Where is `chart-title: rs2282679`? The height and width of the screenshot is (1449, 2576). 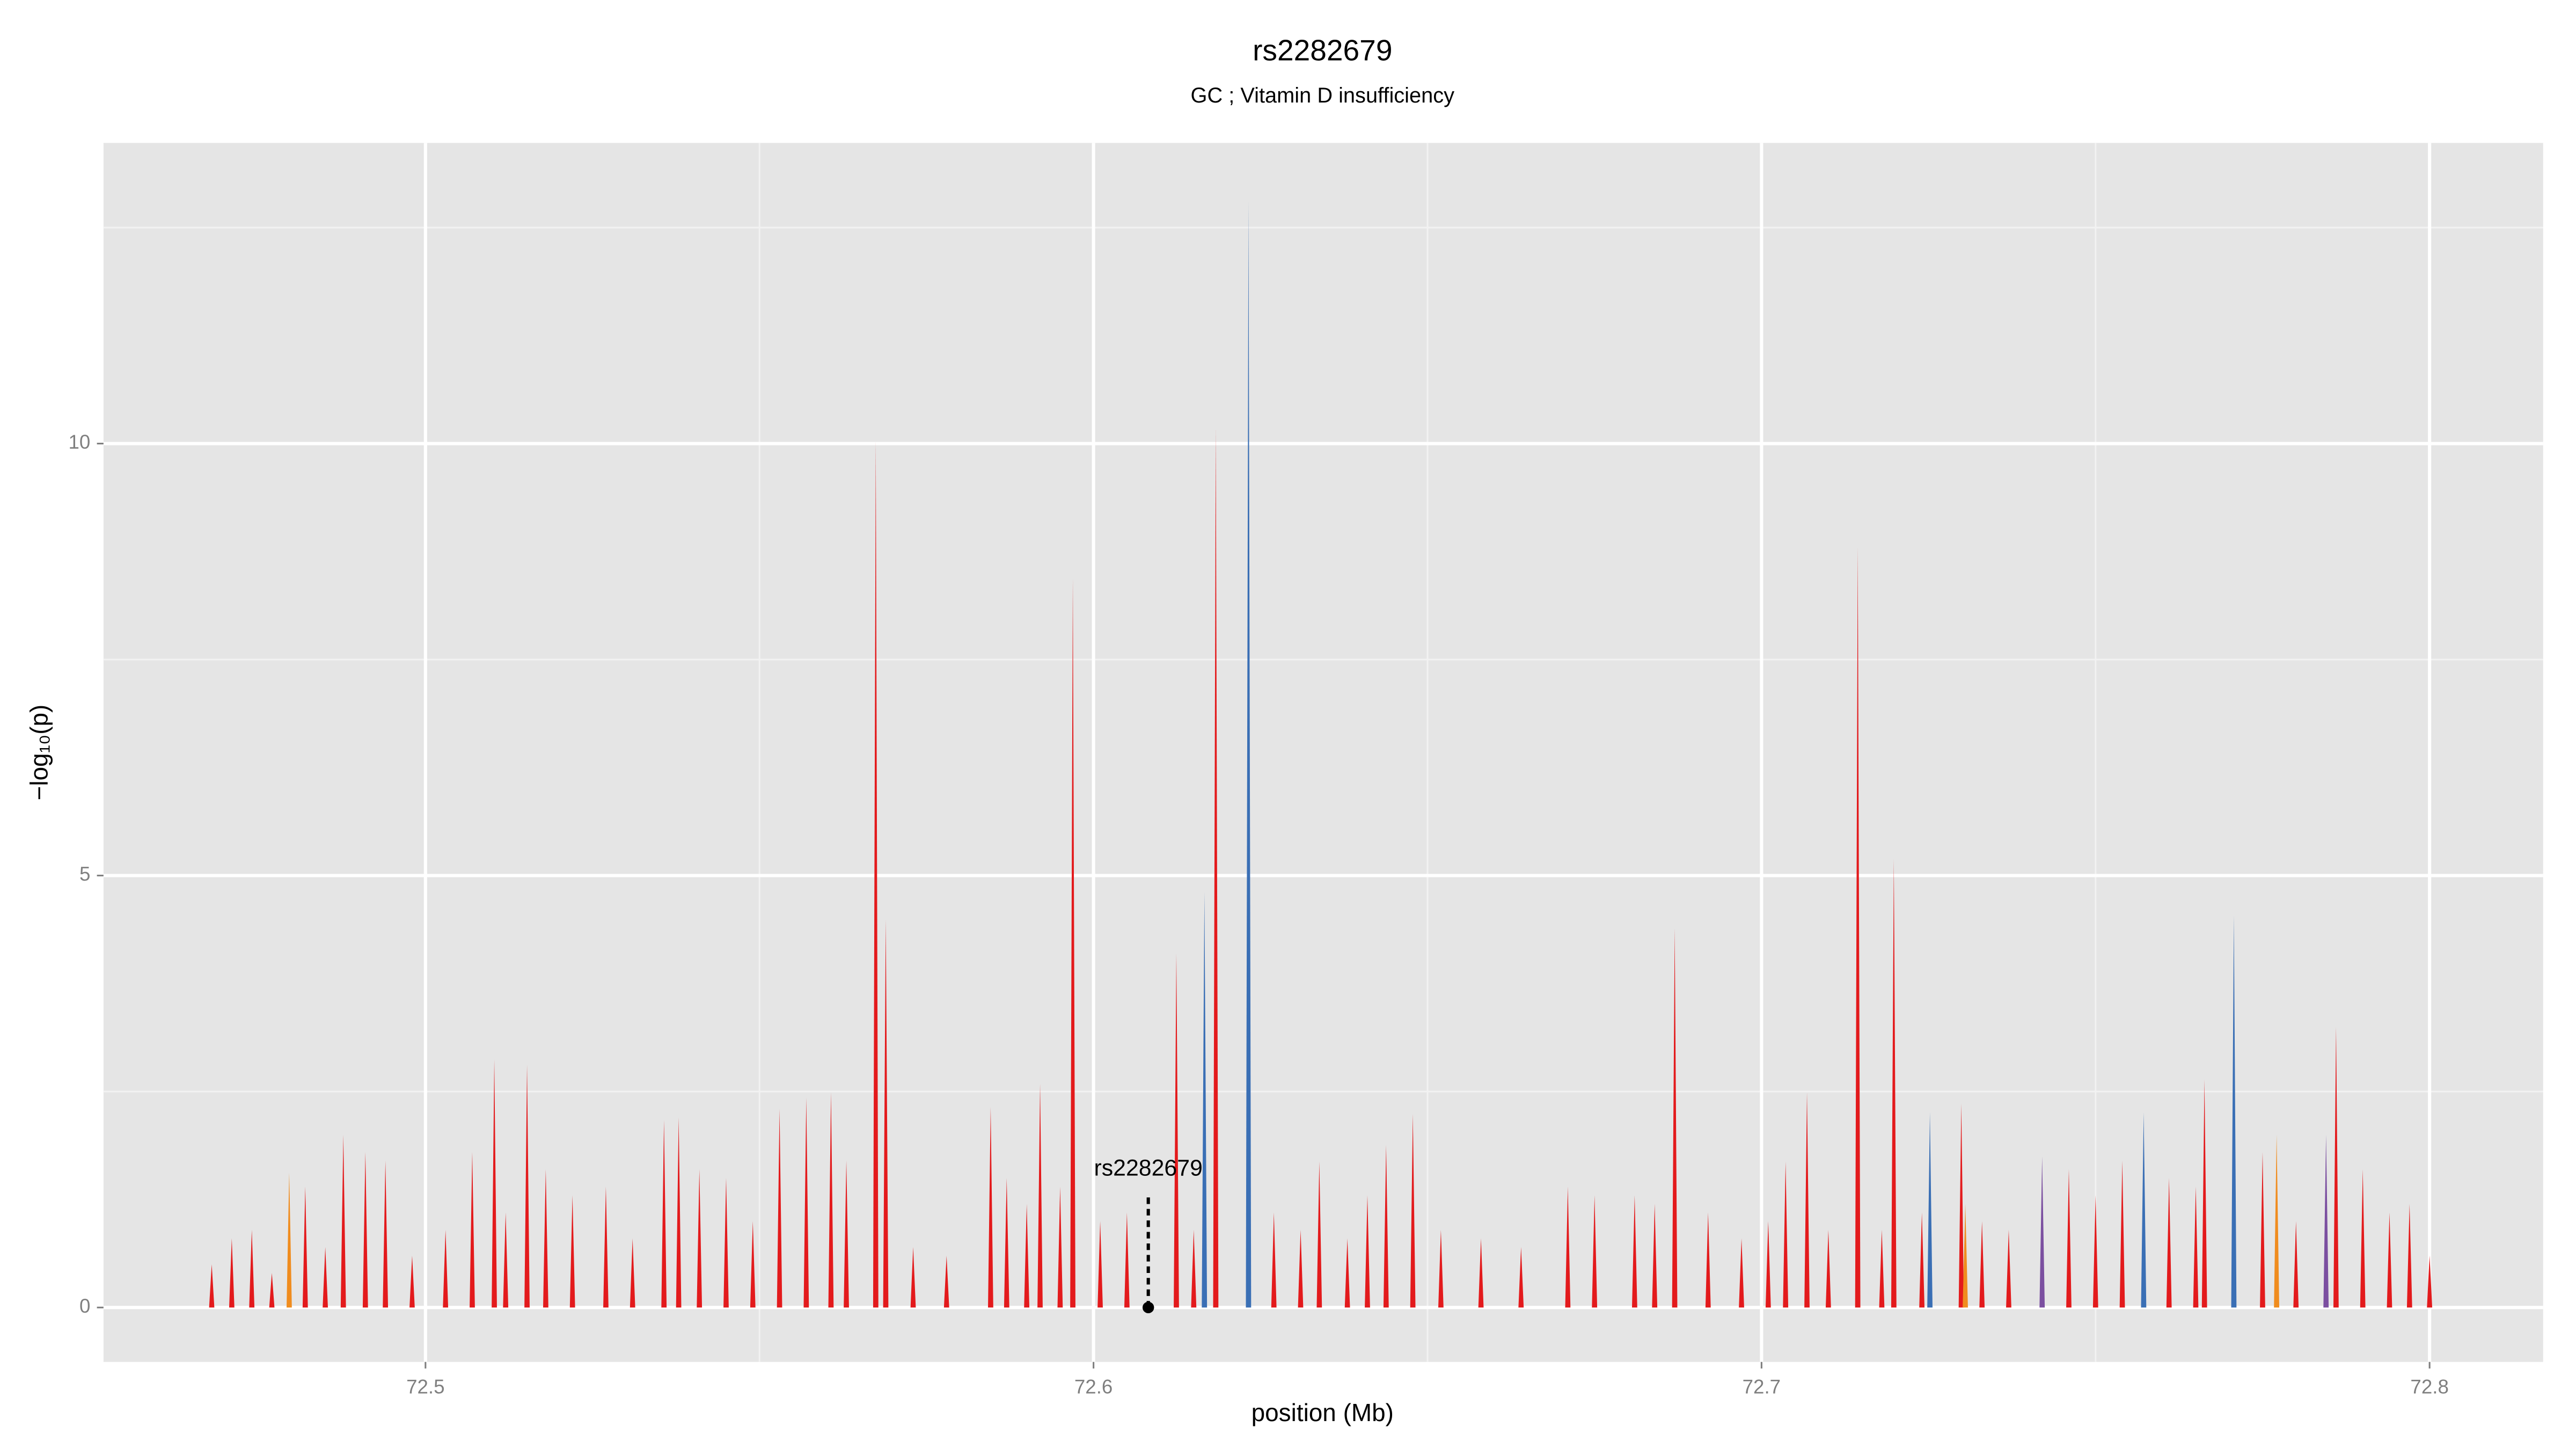 chart-title: rs2282679 is located at coordinates (1322, 50).